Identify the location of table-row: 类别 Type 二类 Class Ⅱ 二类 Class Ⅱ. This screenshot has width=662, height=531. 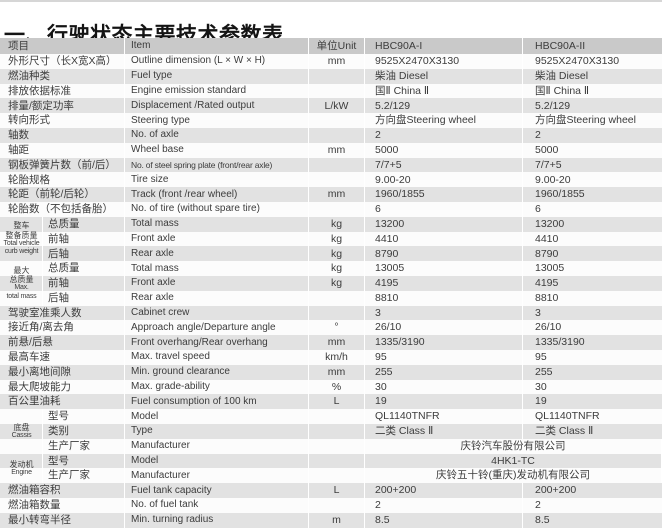
(331, 431).